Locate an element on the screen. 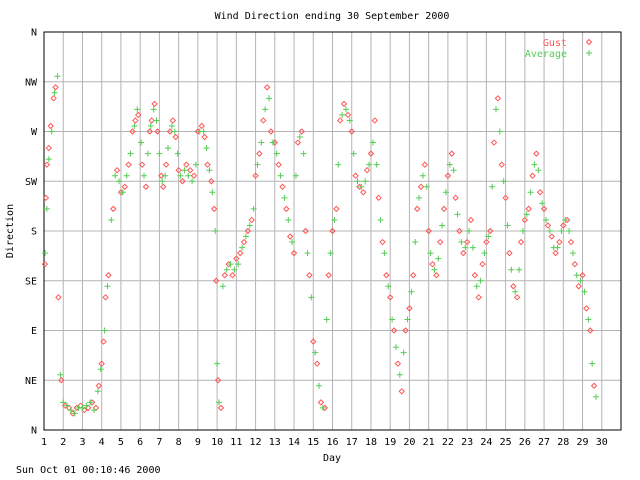  y-tick-label: E is located at coordinates (34, 331).